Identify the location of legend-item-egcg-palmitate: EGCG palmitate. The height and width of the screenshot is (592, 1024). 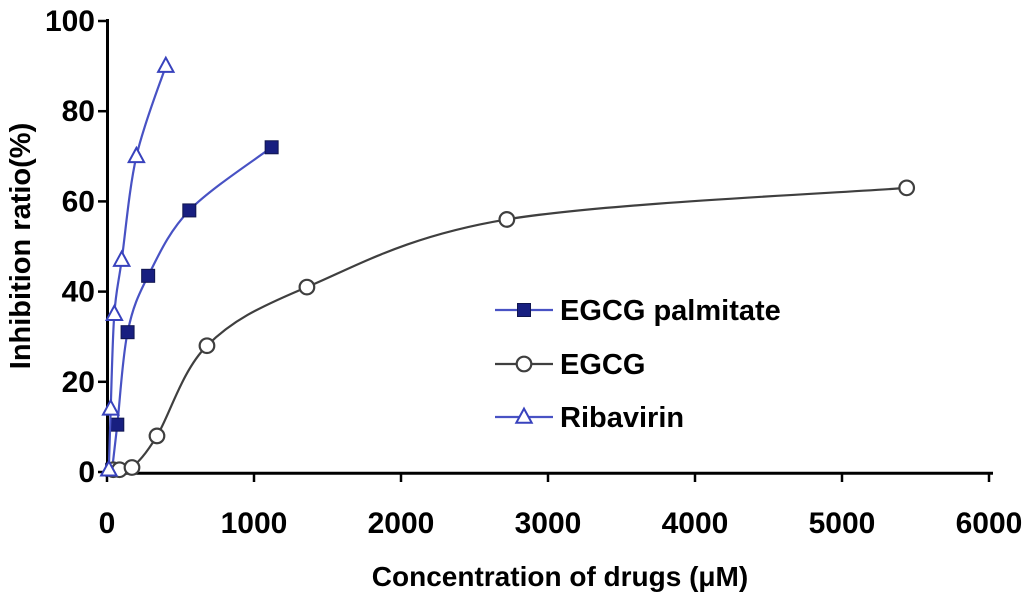
(638, 311).